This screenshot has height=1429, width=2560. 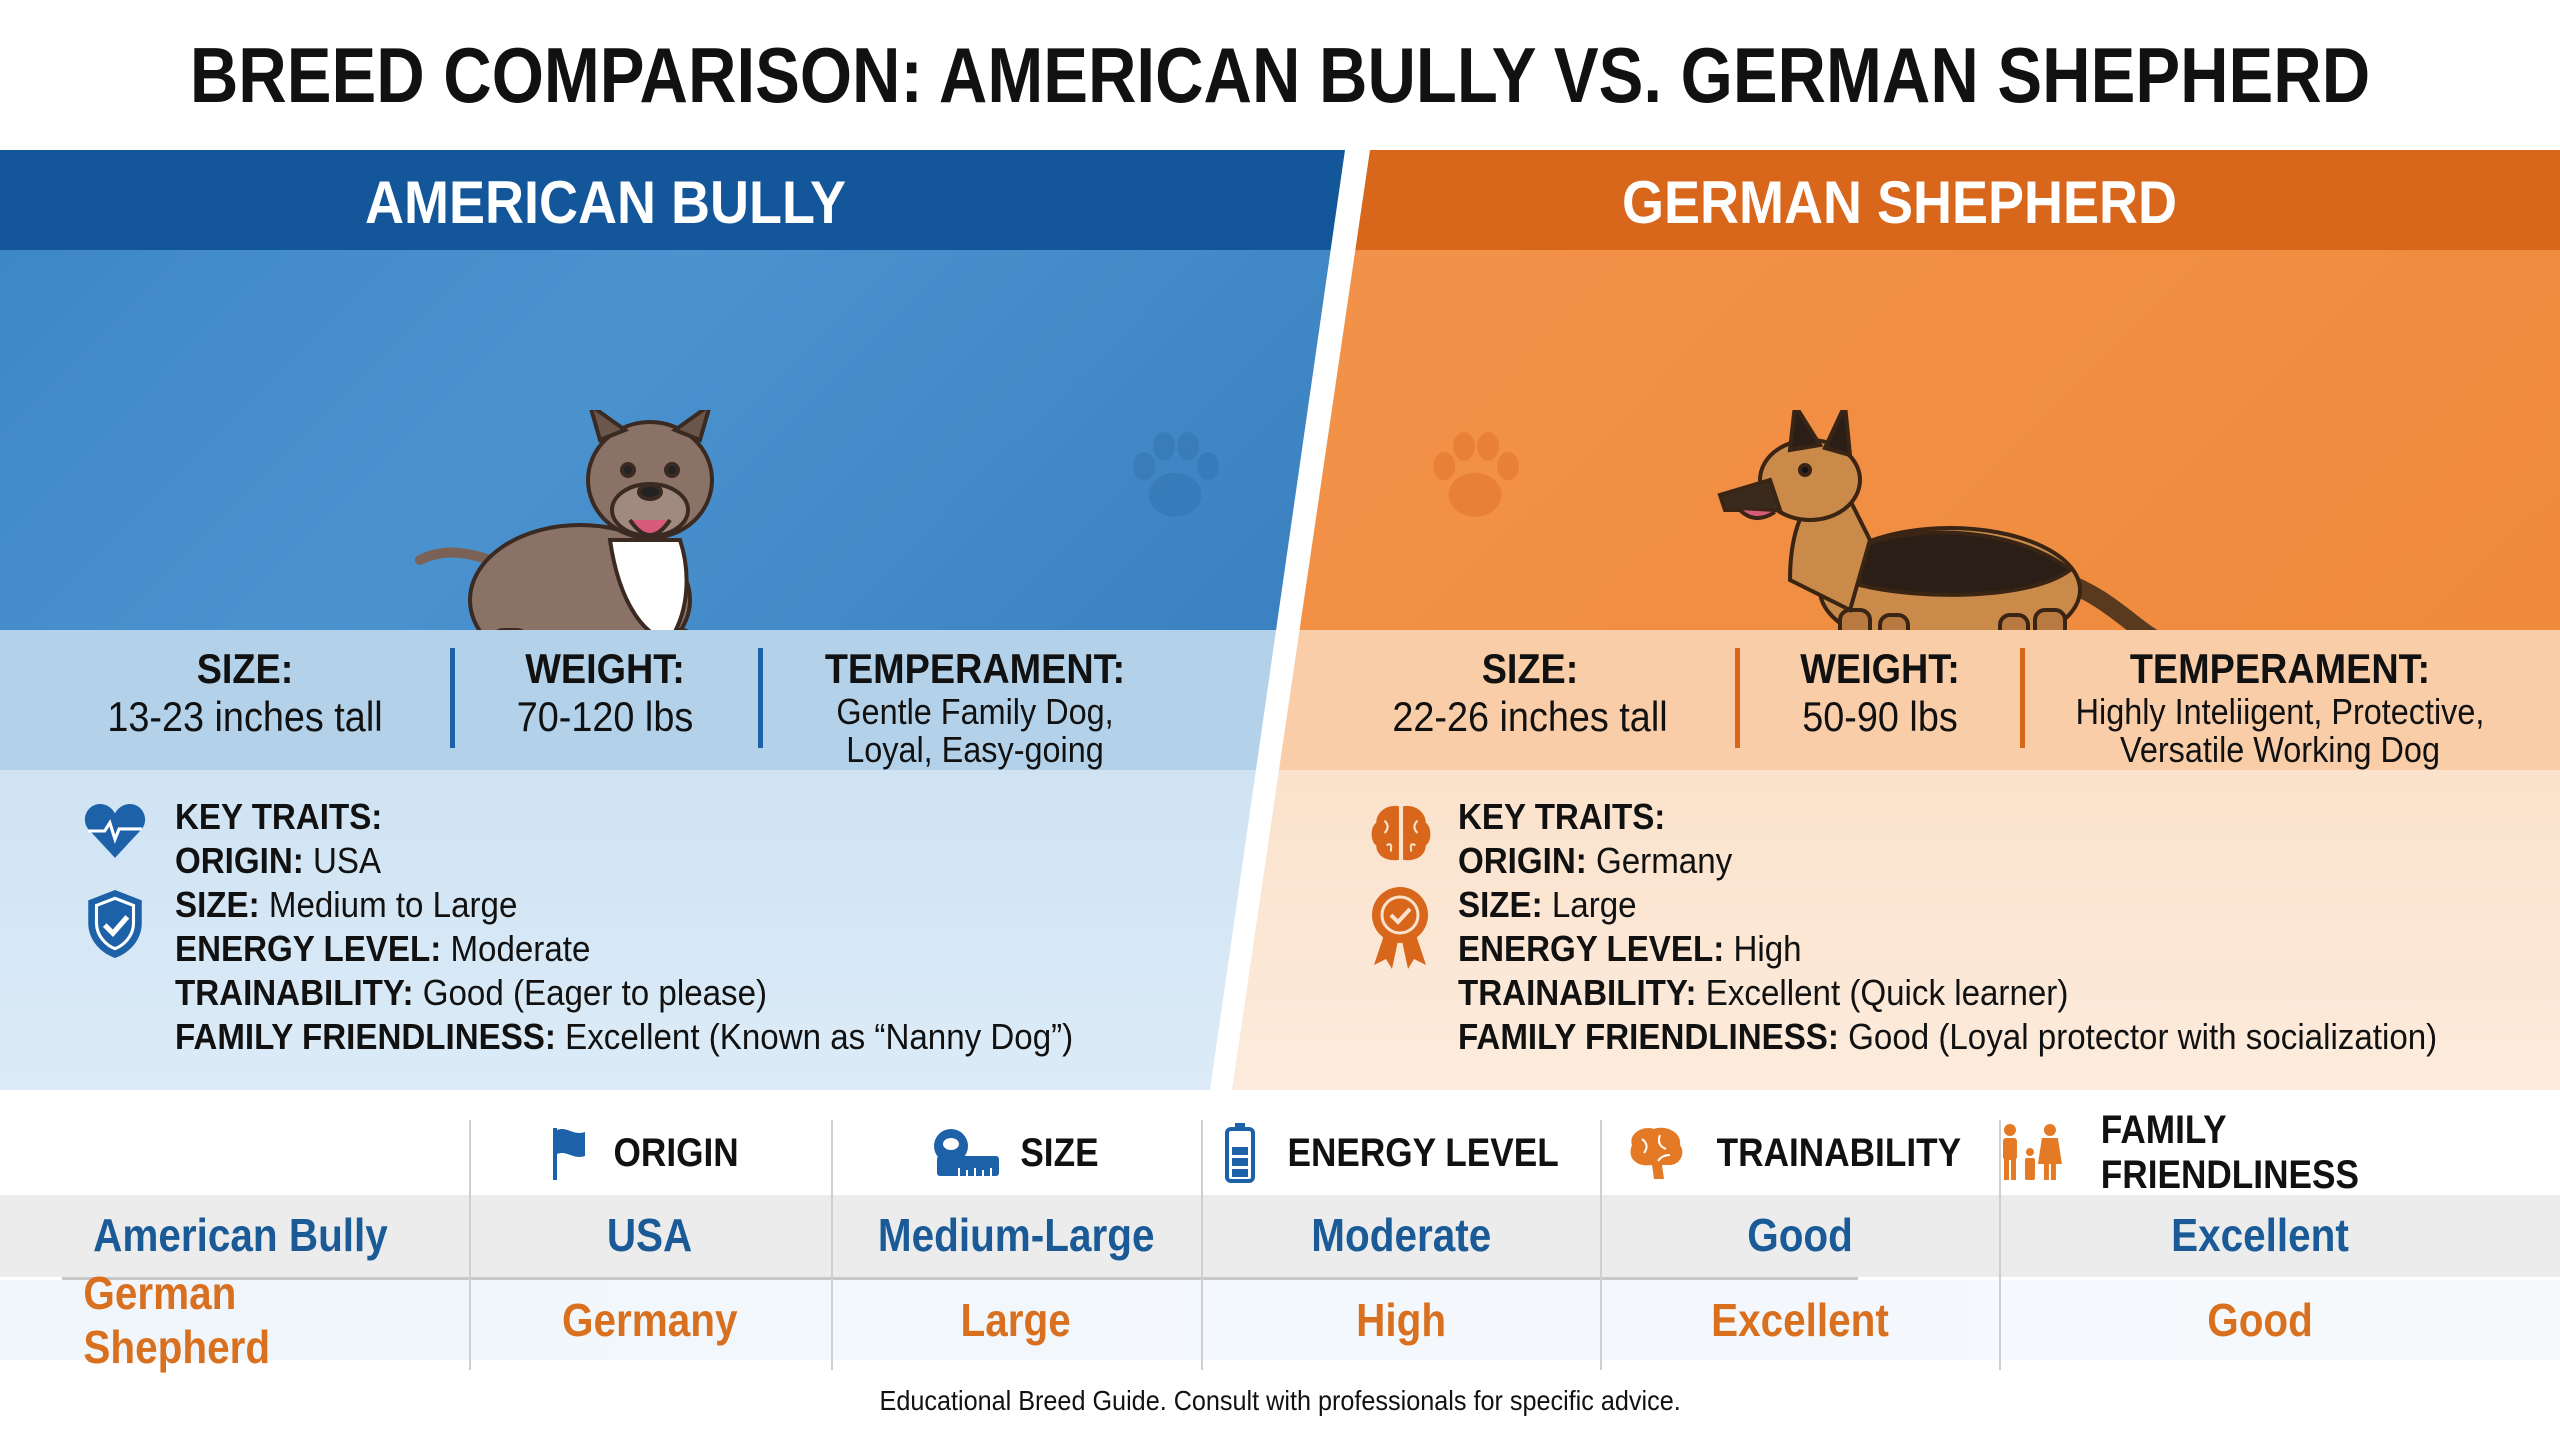 I want to click on german-shepherd-stats, so click(x=1896, y=700).